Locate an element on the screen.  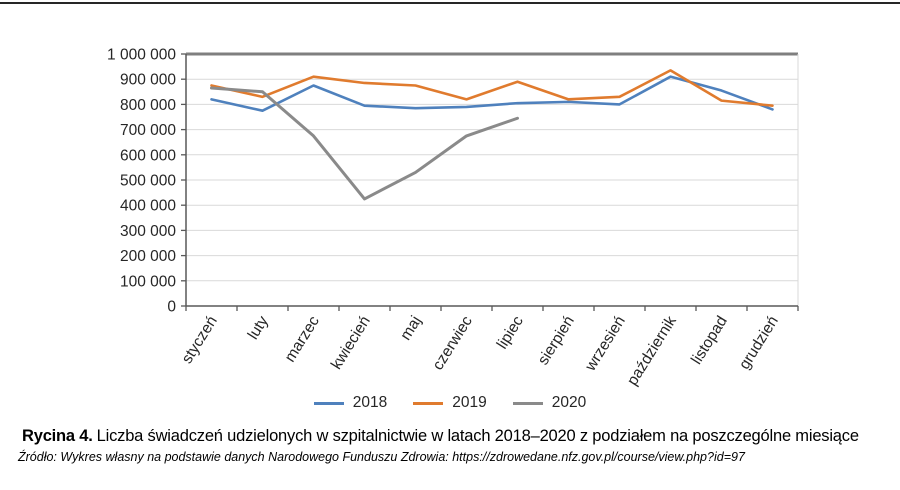
y-tick-label: 700 000 is located at coordinates (148, 130).